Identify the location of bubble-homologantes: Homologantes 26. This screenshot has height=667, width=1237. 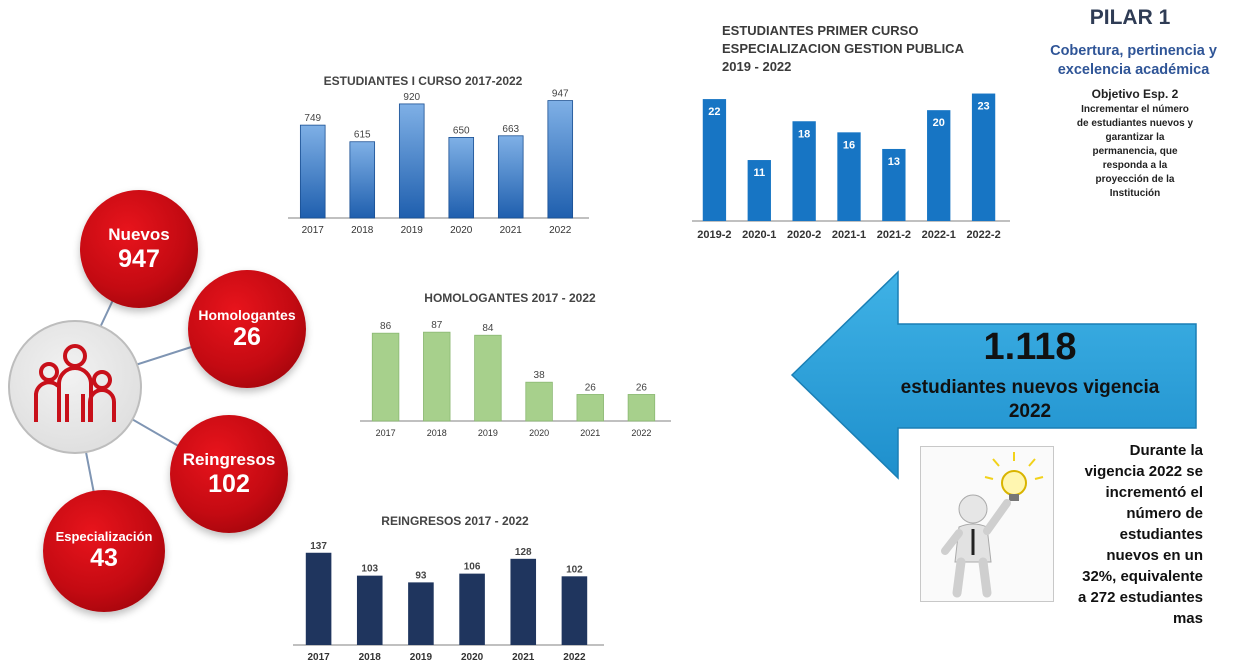
(247, 329).